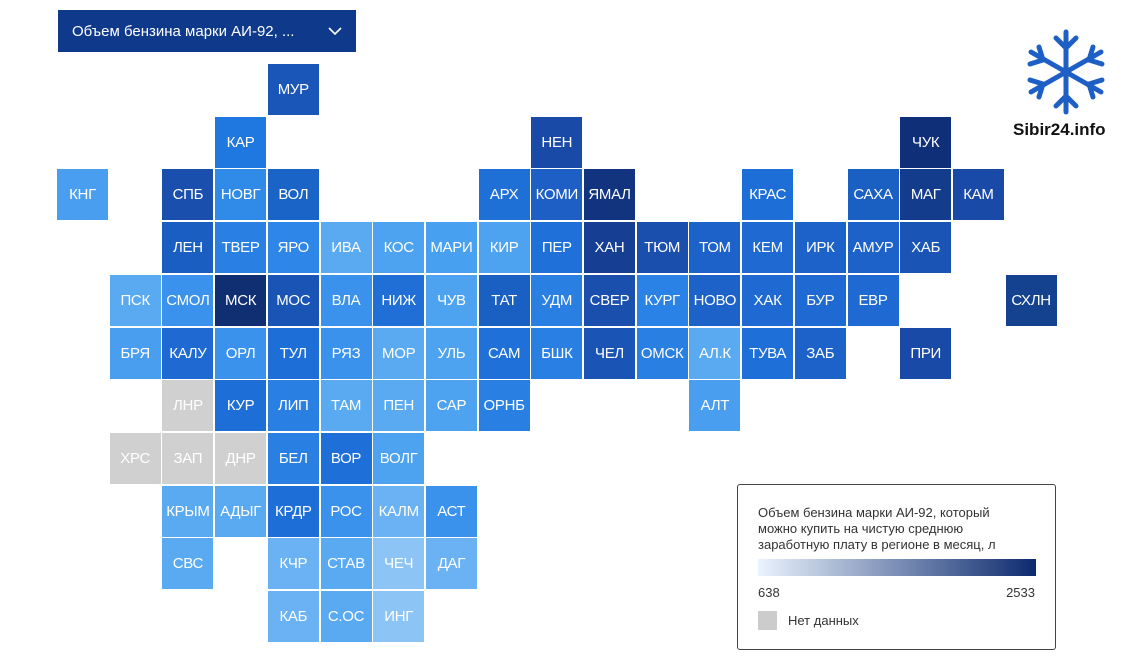 The image size is (1148, 661). What do you see at coordinates (715, 406) in the screenshot?
I see `region-tile: АЛТ` at bounding box center [715, 406].